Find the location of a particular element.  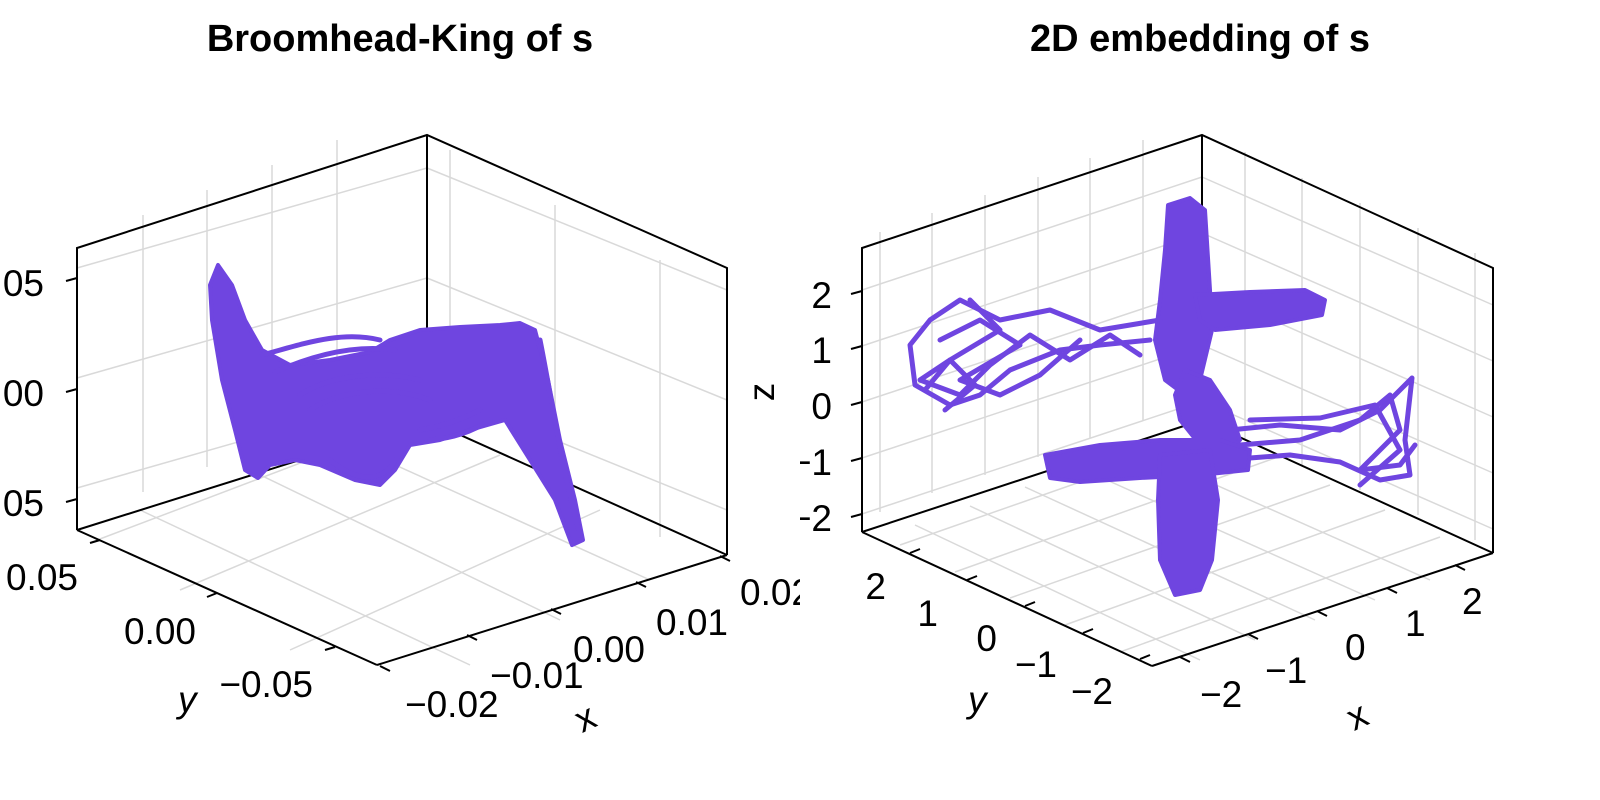

left-x-tick-labels: −0.02 −0.01 0.00 0.01 0.02 is located at coordinates (602, 648).